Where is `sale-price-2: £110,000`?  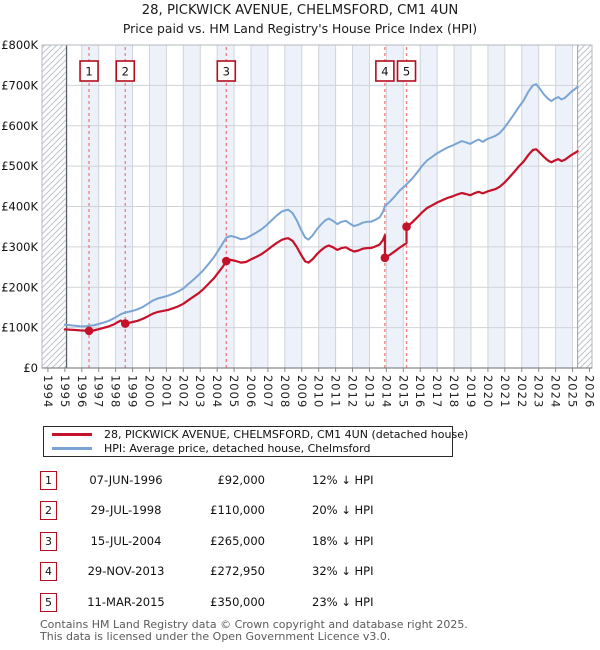
sale-price-2: £110,000 is located at coordinates (237, 510).